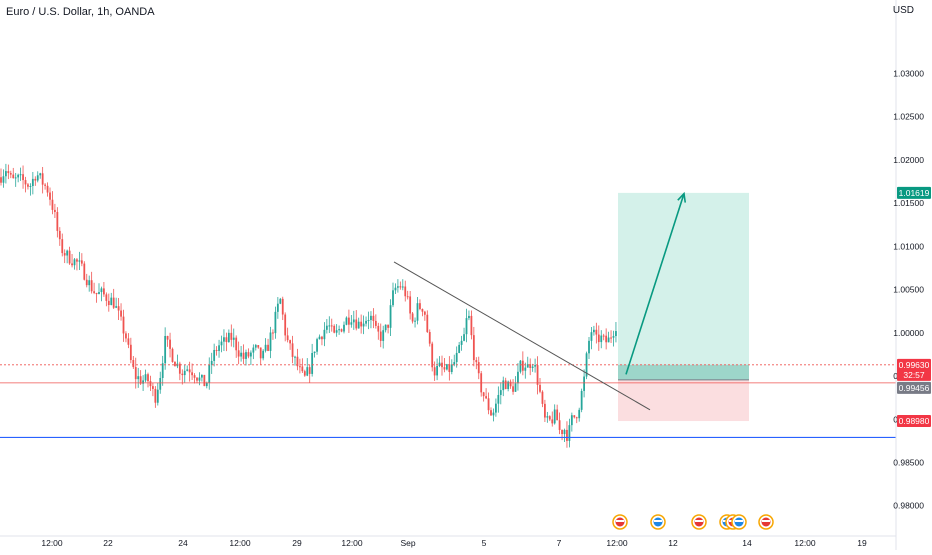  I want to click on entry-price-label: 0.99456, so click(914, 388).